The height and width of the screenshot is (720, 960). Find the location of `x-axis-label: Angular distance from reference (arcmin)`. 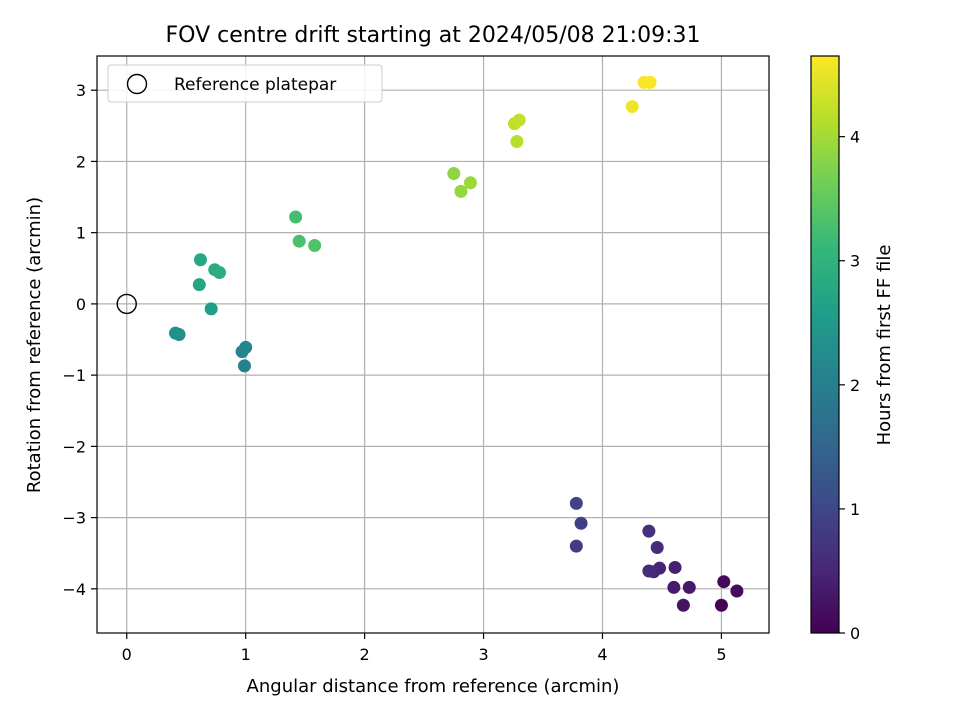

x-axis-label: Angular distance from reference (arcmin) is located at coordinates (433, 686).